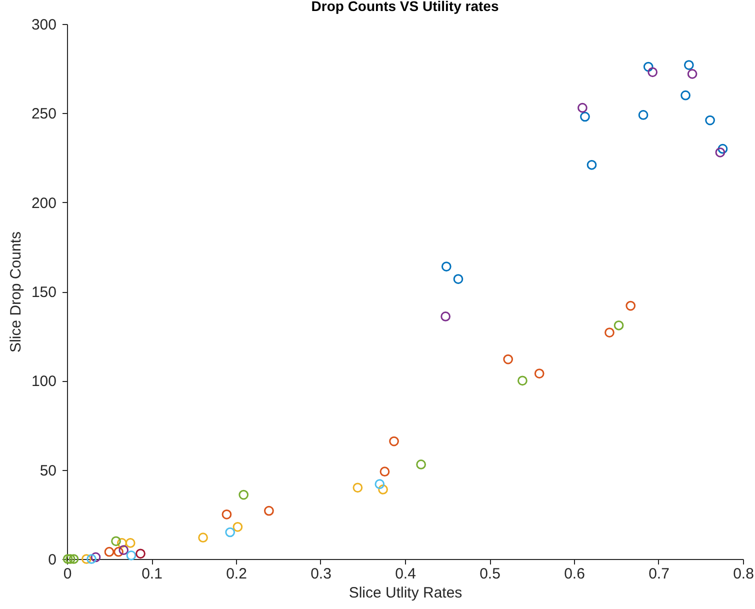 This screenshot has width=755, height=609. What do you see at coordinates (321, 574) in the screenshot?
I see `x-tick-label: 0.3` at bounding box center [321, 574].